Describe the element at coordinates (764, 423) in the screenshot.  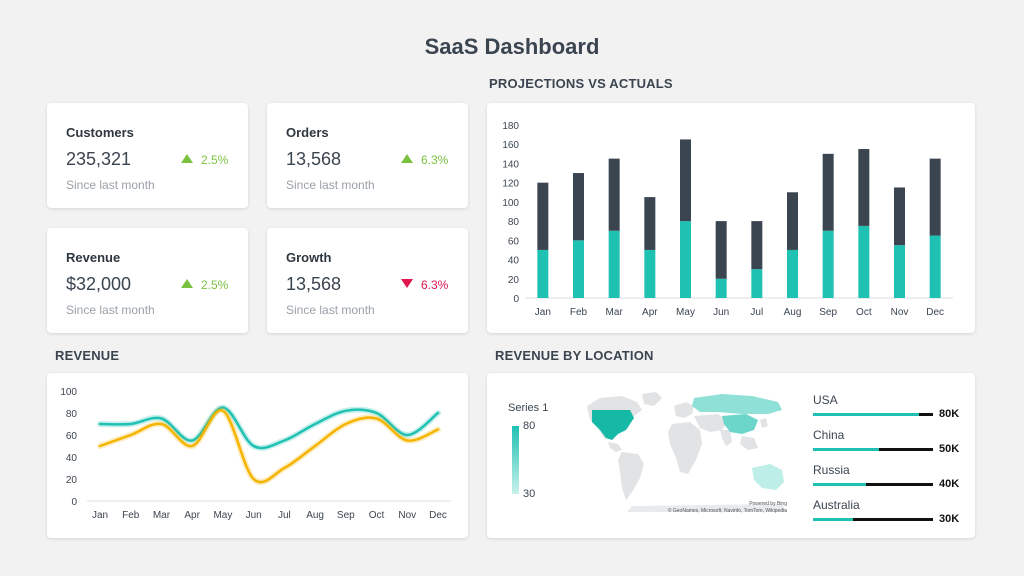
I see `map-japan` at that location.